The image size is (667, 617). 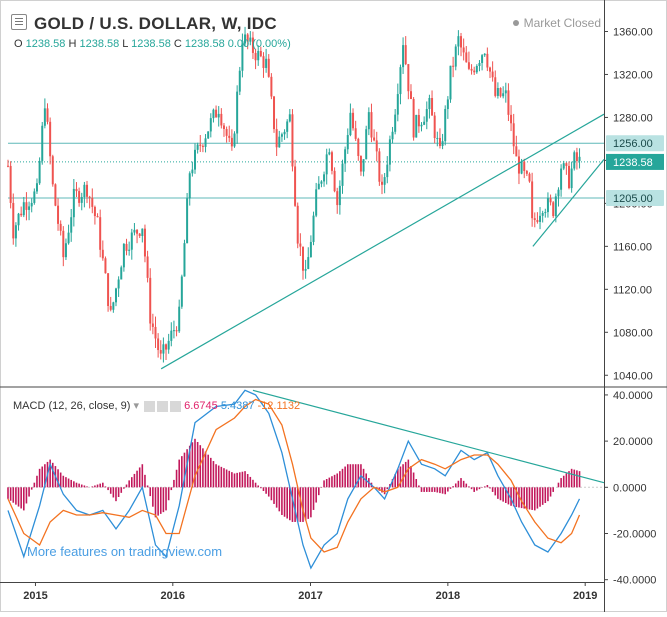 What do you see at coordinates (568, 202) in the screenshot?
I see `price-trendline` at bounding box center [568, 202].